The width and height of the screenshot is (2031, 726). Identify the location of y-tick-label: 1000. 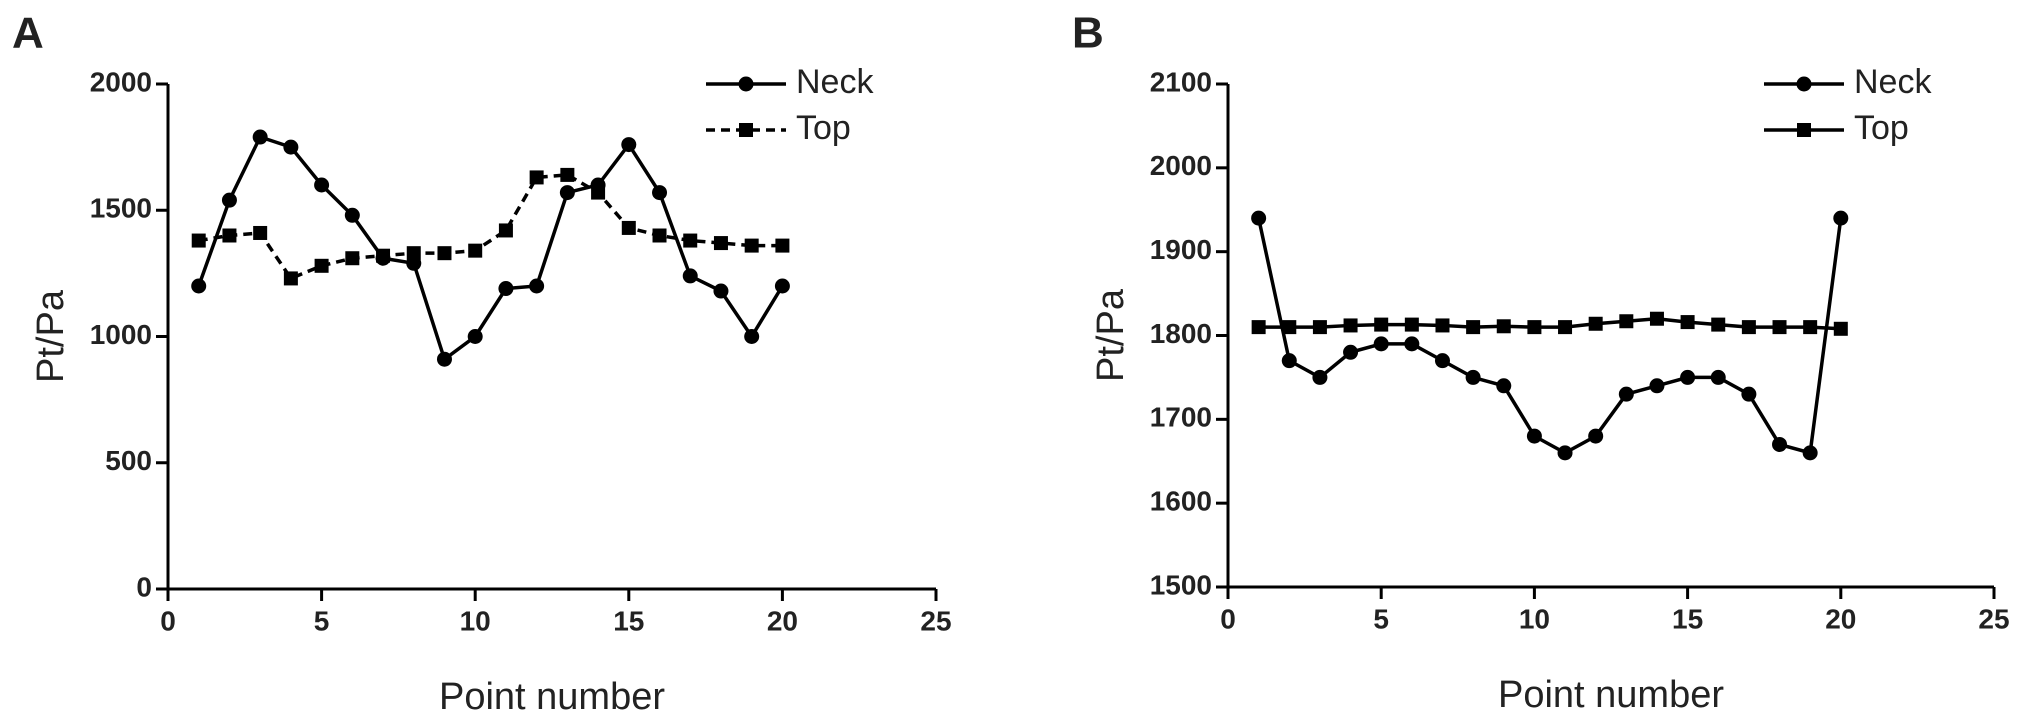
(121, 334).